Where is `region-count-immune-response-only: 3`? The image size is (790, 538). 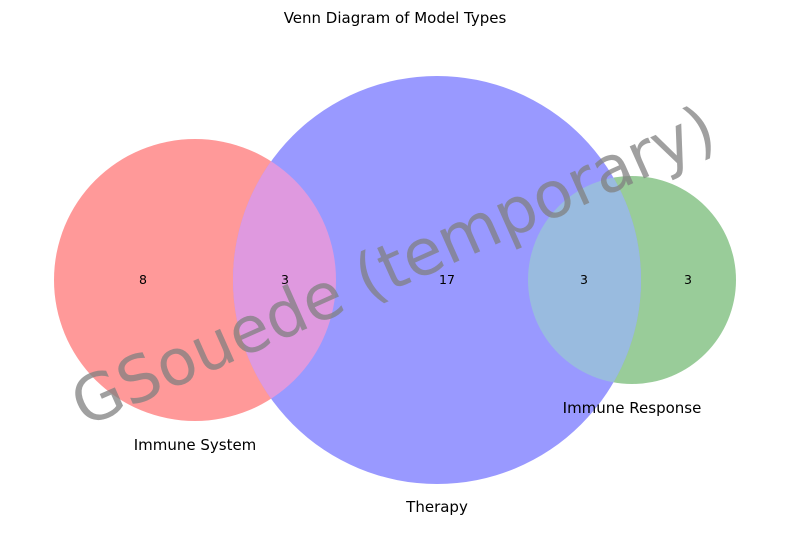
region-count-immune-response-only: 3 is located at coordinates (688, 279).